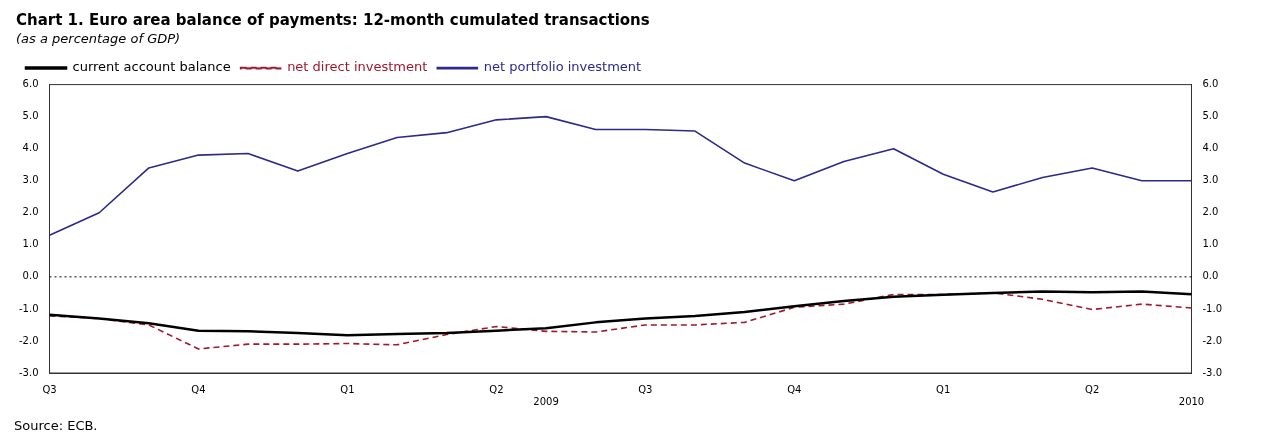 This screenshot has width=1273, height=445. What do you see at coordinates (30, 180) in the screenshot?
I see `y-tick-label: 3.0` at bounding box center [30, 180].